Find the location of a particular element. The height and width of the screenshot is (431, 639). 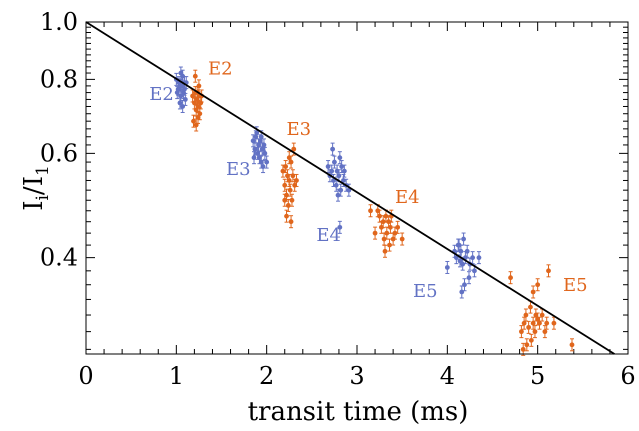

x-tick-labels: 0 1 2 3 4 5 6 is located at coordinates (356, 376).